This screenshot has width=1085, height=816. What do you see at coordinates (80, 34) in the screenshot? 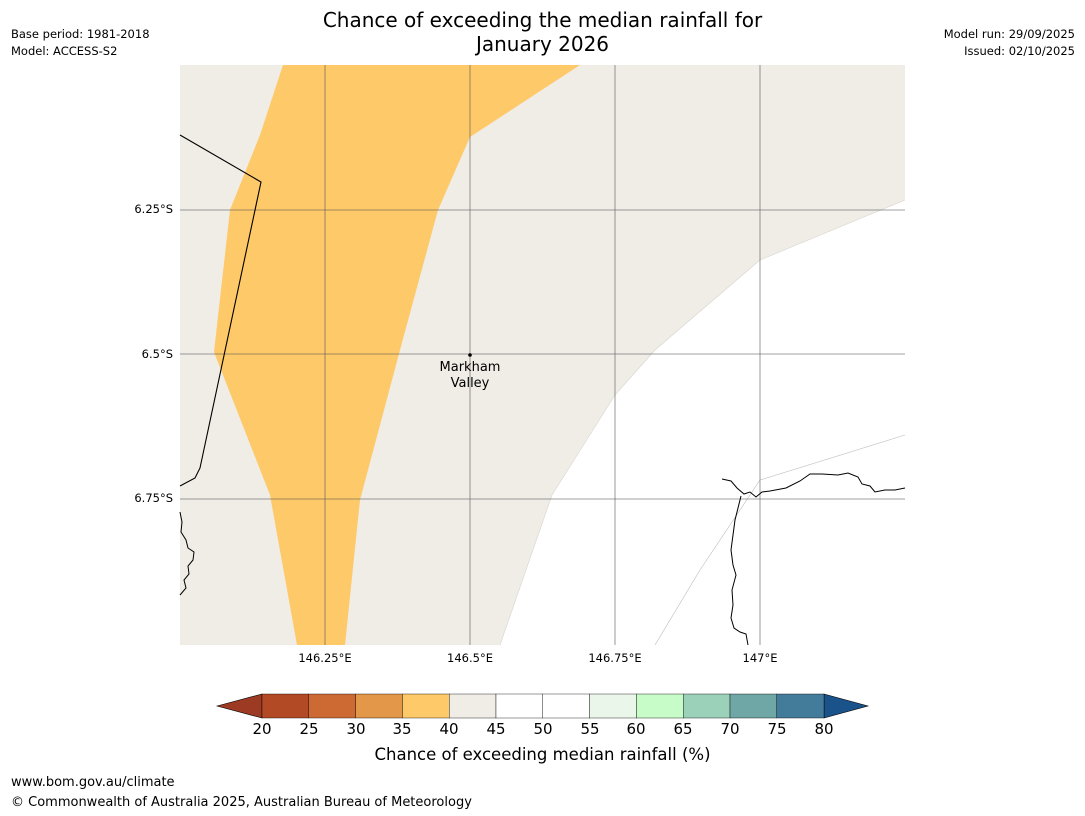
I see `base-period: Base period: 1981-2018` at bounding box center [80, 34].